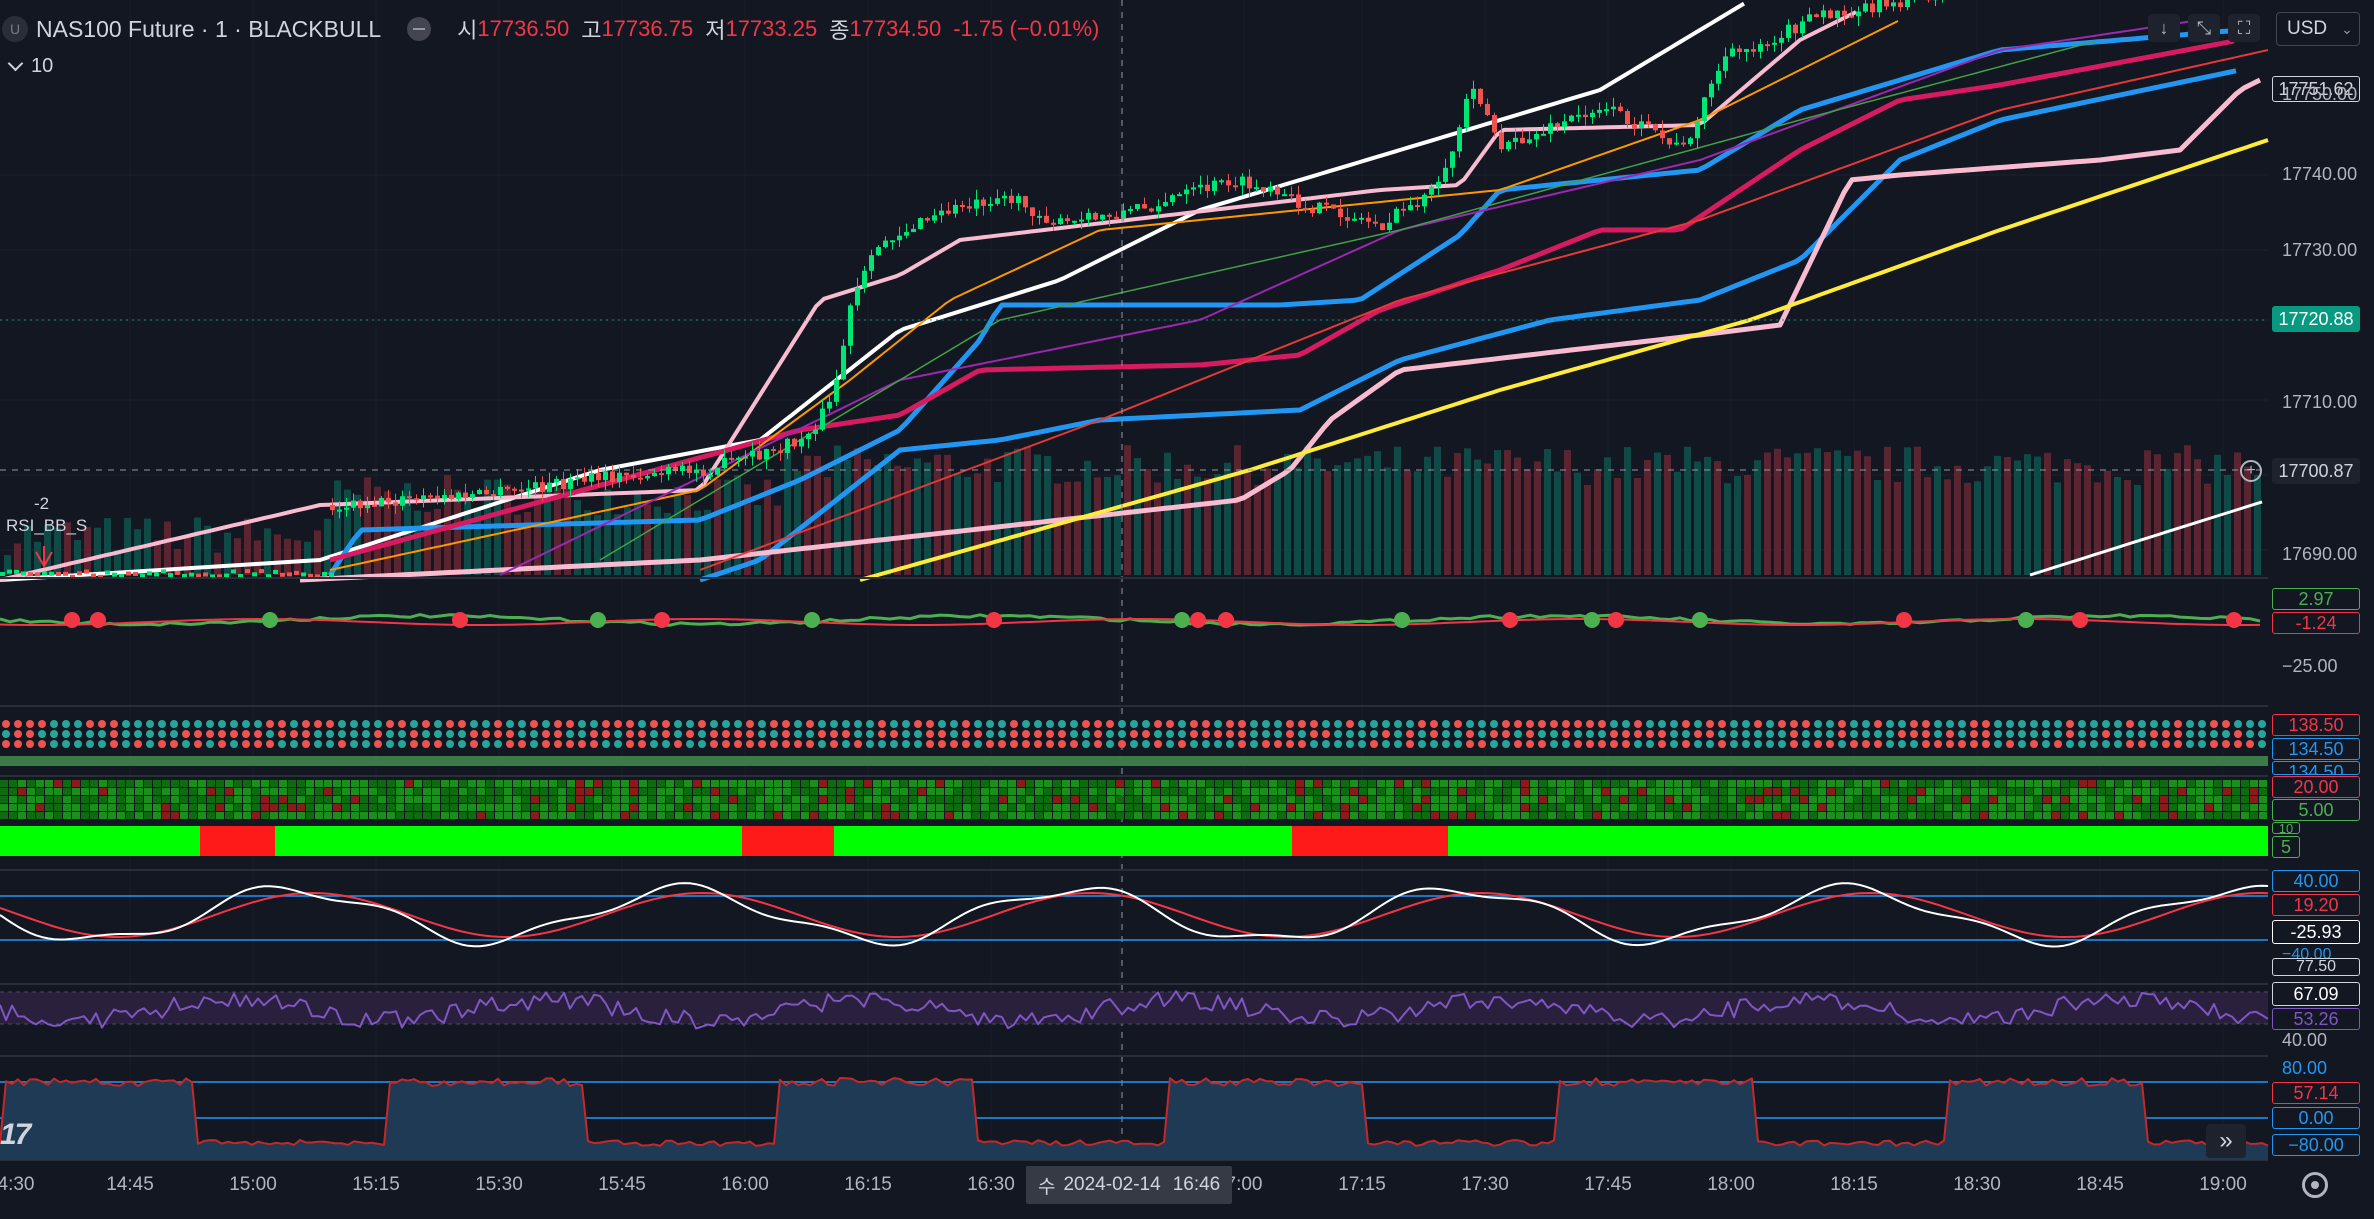  Describe the element at coordinates (2164, 28) in the screenshot. I see `download-icon: ↓` at that location.